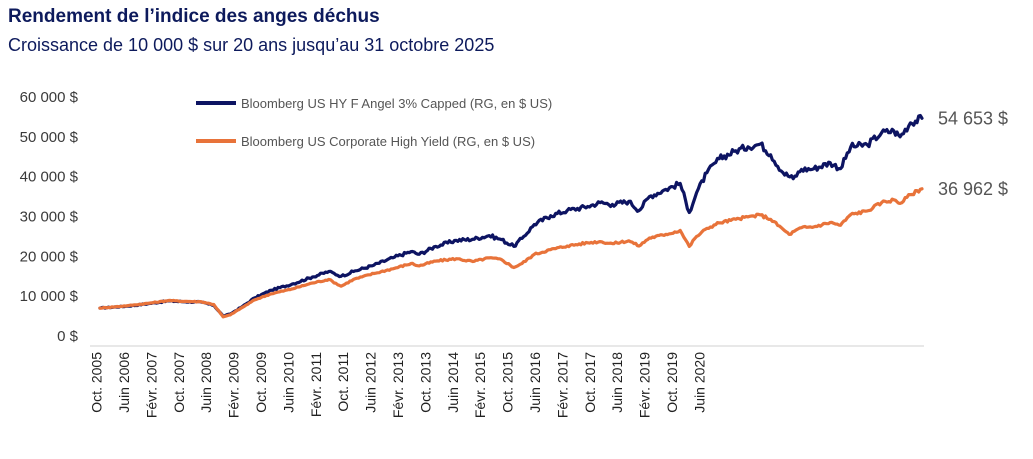 The height and width of the screenshot is (459, 1033). What do you see at coordinates (973, 153) in the screenshot?
I see `end-labels: 54 653 $ 36 962 $` at bounding box center [973, 153].